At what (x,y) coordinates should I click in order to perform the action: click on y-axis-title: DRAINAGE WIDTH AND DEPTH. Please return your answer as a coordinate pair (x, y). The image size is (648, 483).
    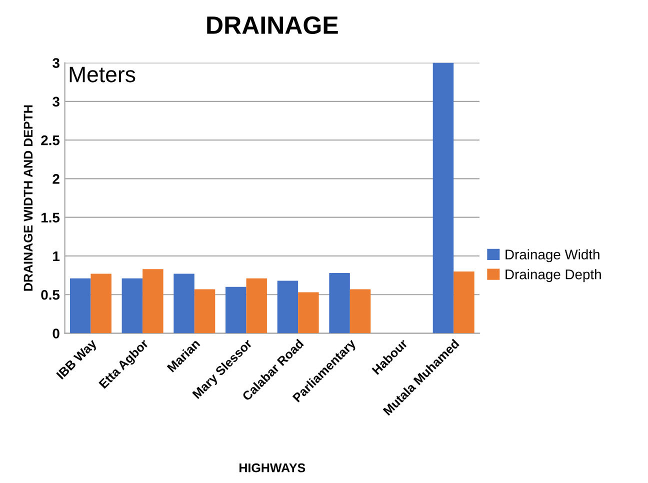
    Looking at the image, I should click on (28, 198).